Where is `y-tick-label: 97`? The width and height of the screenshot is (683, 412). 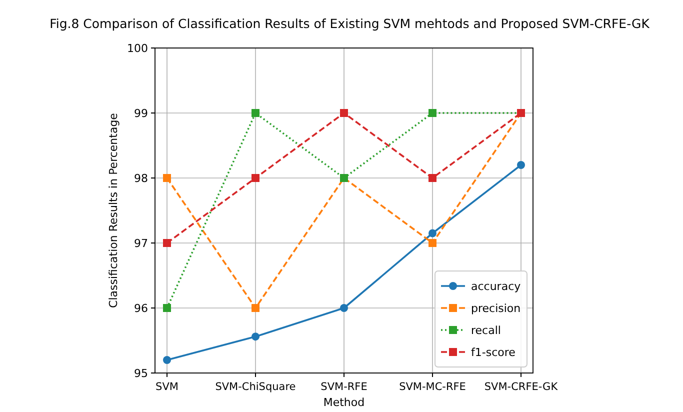
y-tick-label: 97 is located at coordinates (141, 243).